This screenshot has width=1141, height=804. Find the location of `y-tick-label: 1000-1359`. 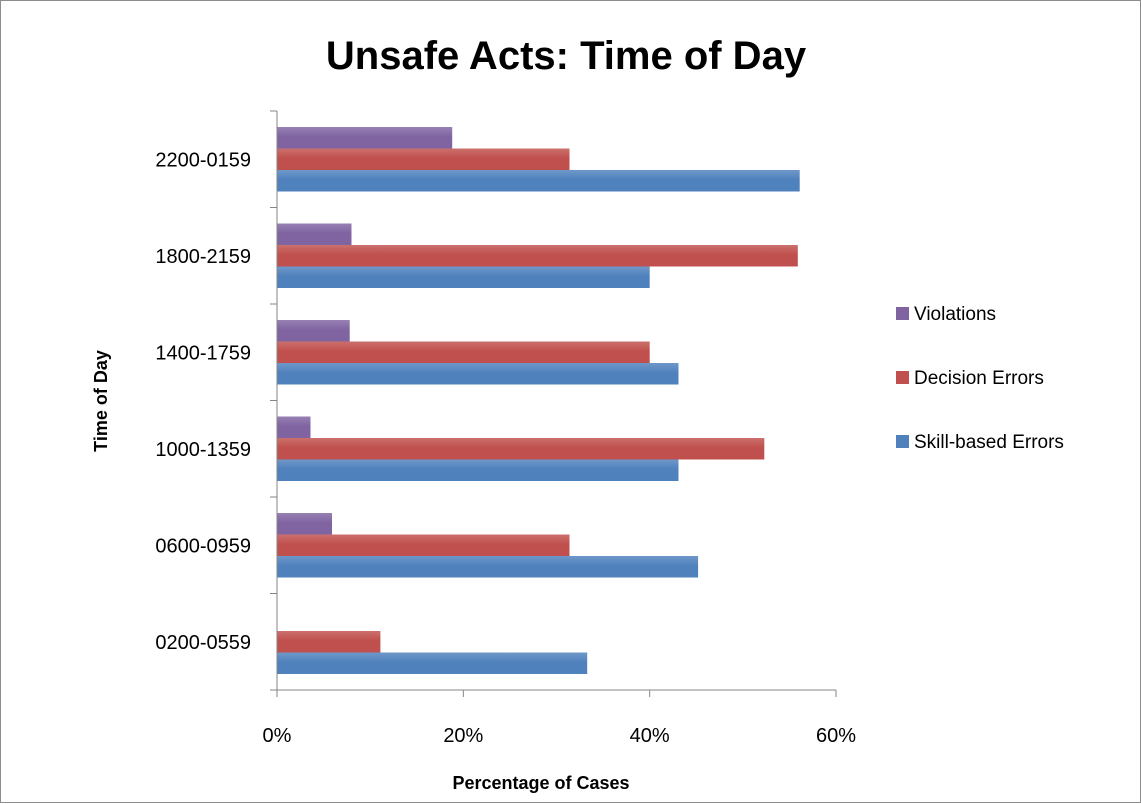

y-tick-label: 1000-1359 is located at coordinates (203, 450).